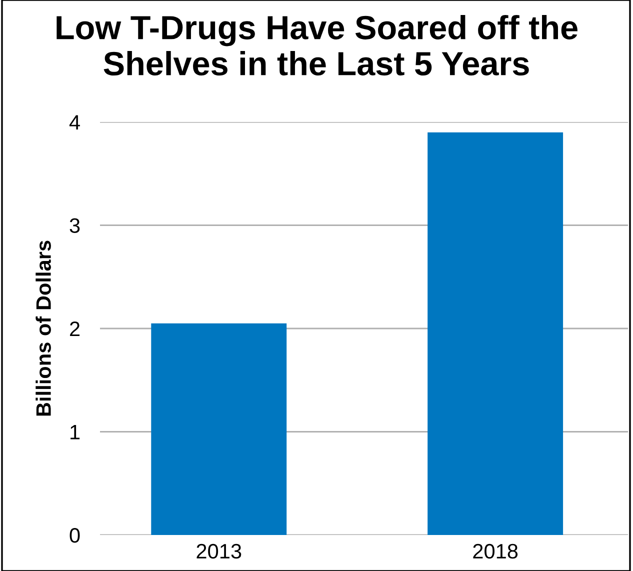 The image size is (633, 571). Describe the element at coordinates (75, 432) in the screenshot. I see `y-tick-label: 1` at that location.